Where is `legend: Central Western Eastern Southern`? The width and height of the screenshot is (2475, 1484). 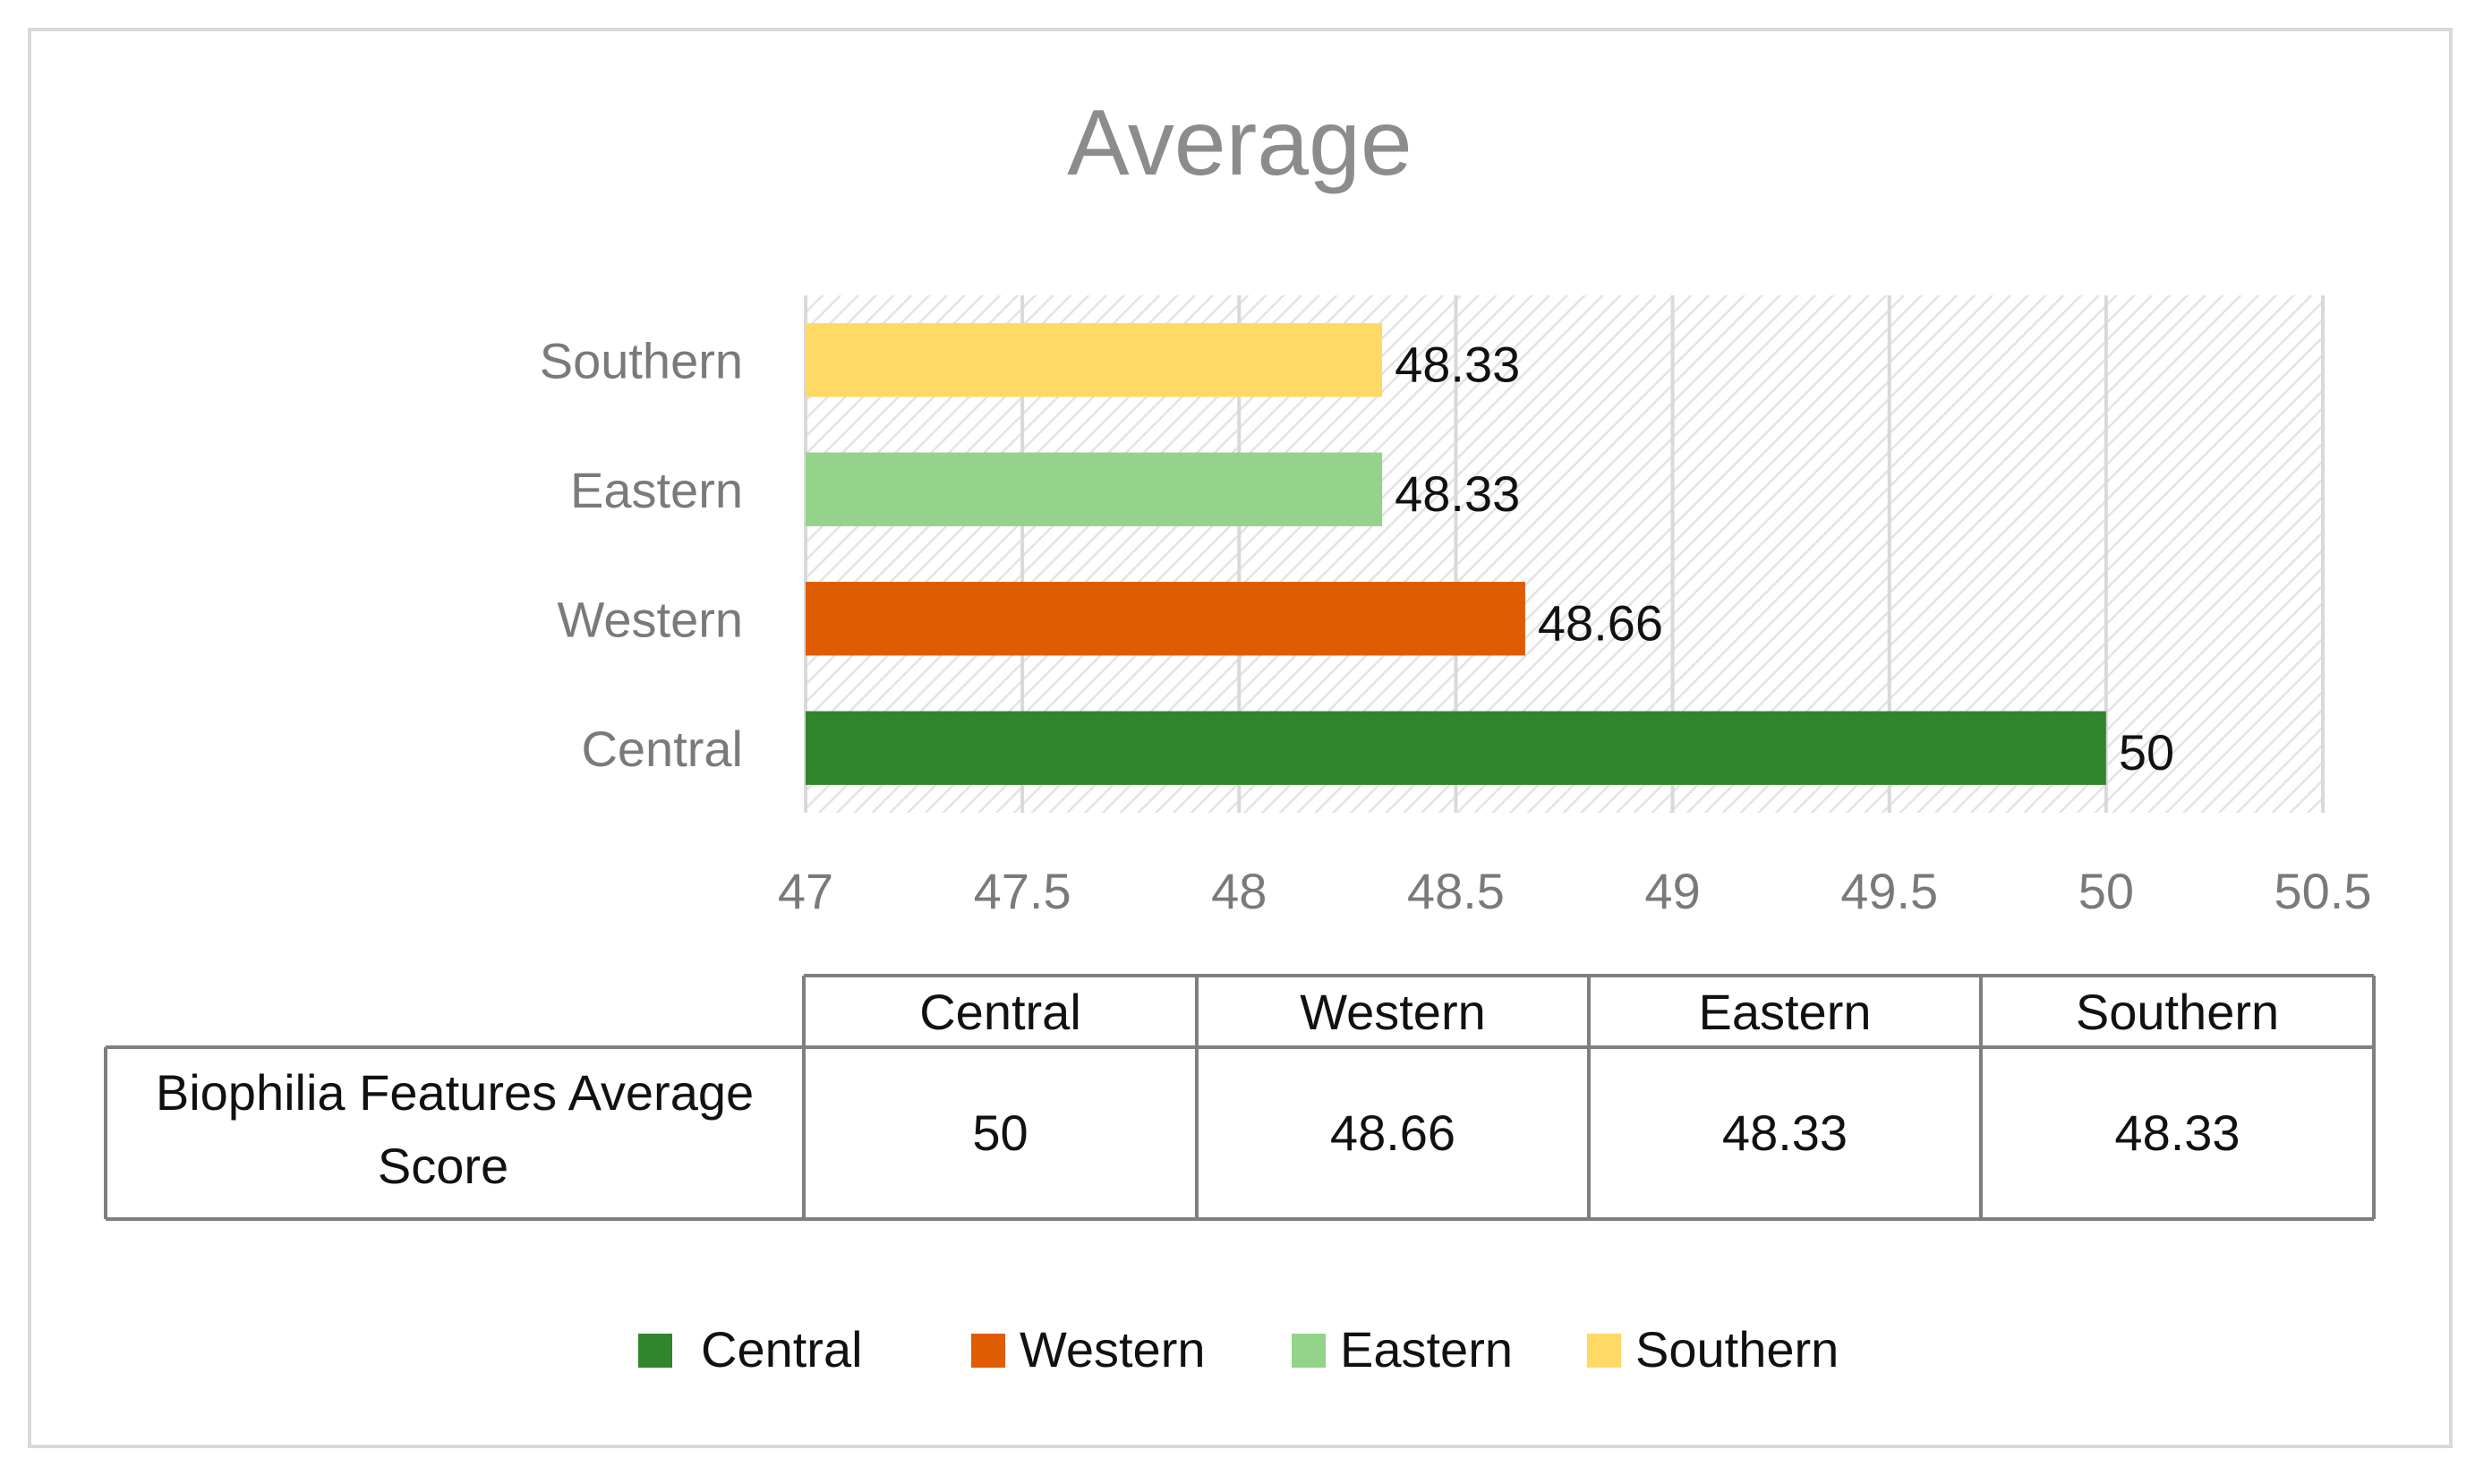 legend: Central Western Eastern Southern is located at coordinates (1239, 1349).